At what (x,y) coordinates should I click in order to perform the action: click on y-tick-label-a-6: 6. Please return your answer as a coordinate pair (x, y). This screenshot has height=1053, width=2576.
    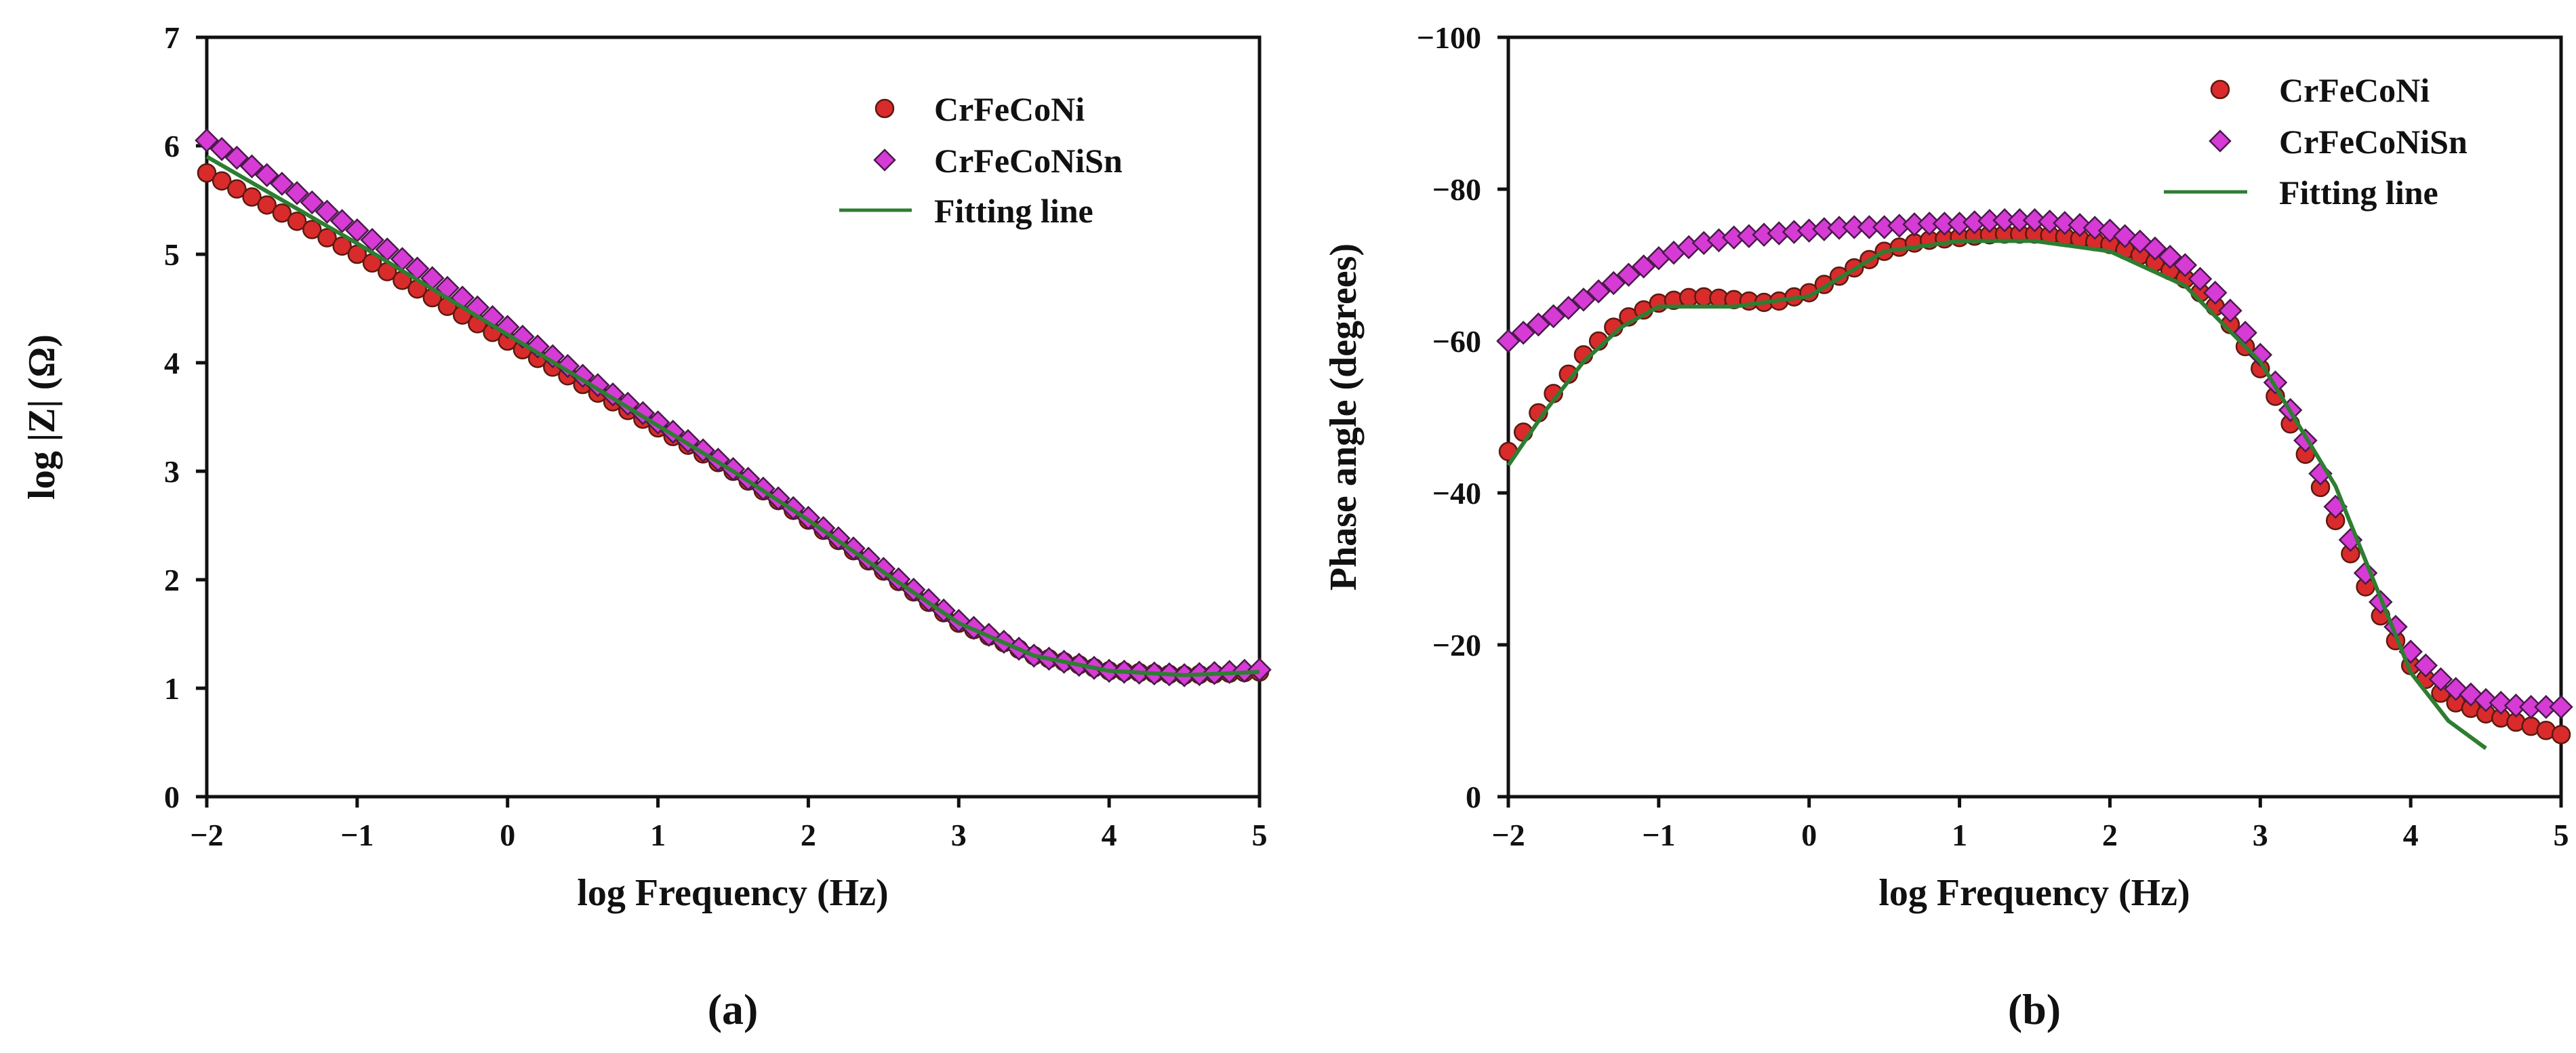
    Looking at the image, I should click on (172, 146).